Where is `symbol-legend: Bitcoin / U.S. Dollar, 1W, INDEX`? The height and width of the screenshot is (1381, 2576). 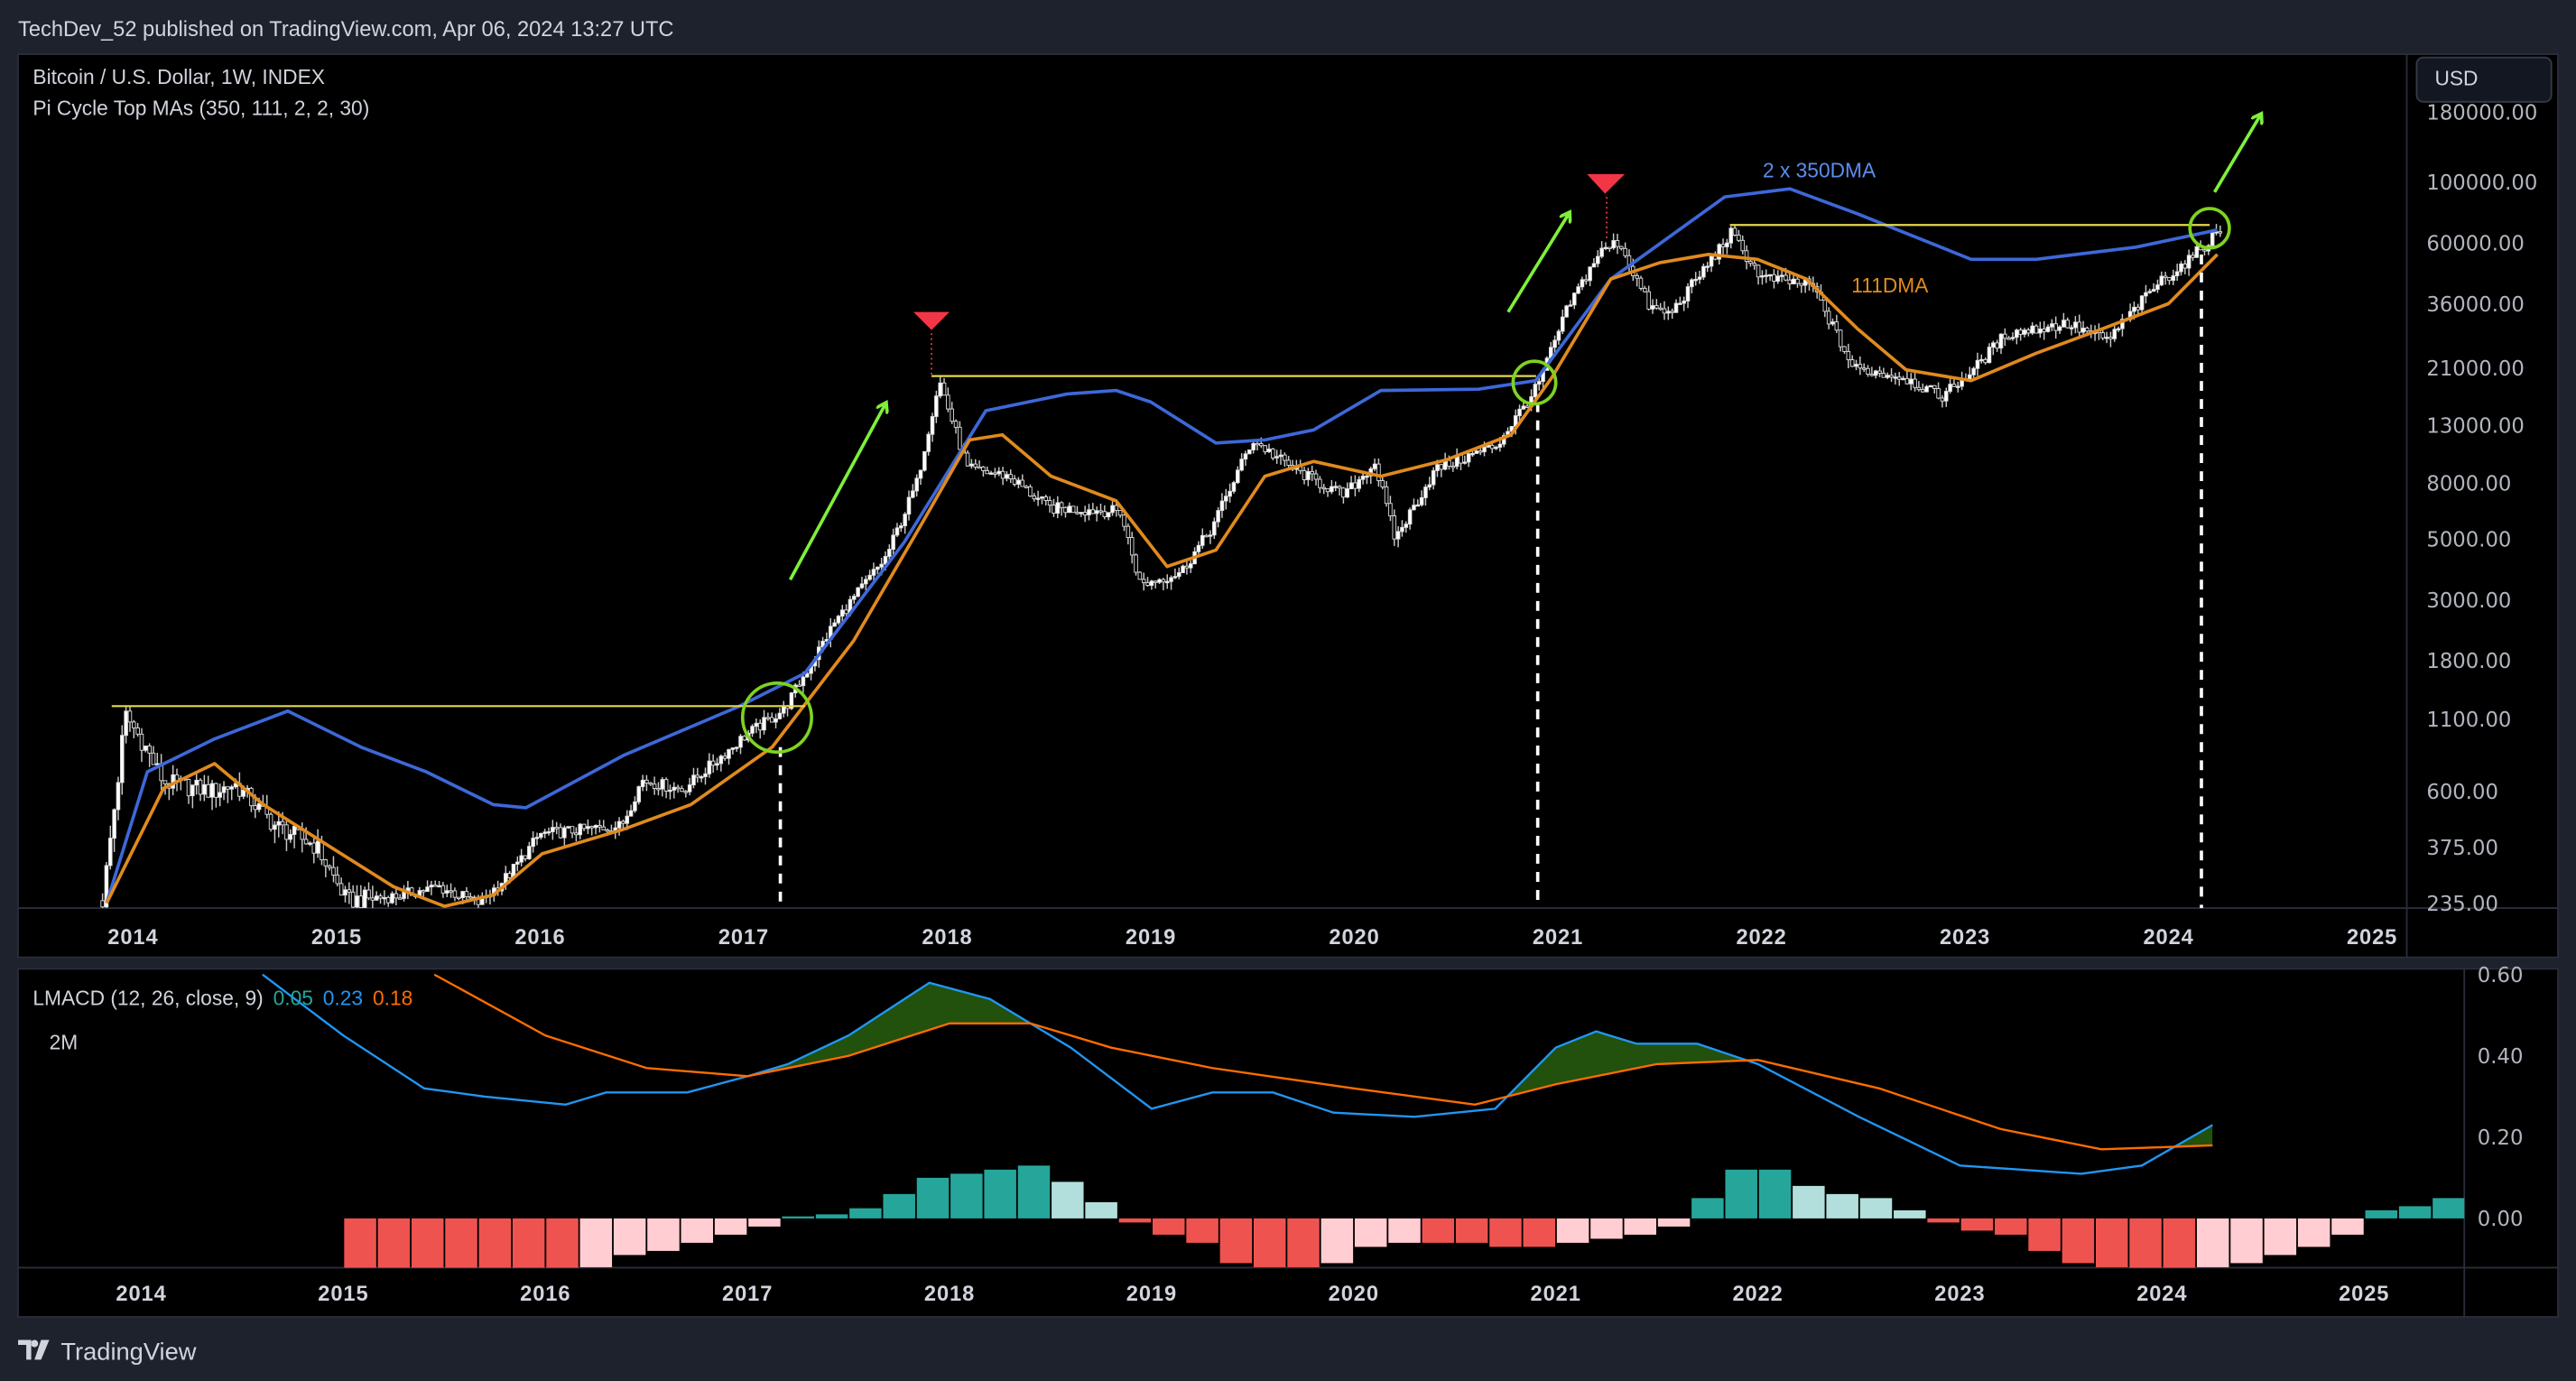 symbol-legend: Bitcoin / U.S. Dollar, 1W, INDEX is located at coordinates (178, 76).